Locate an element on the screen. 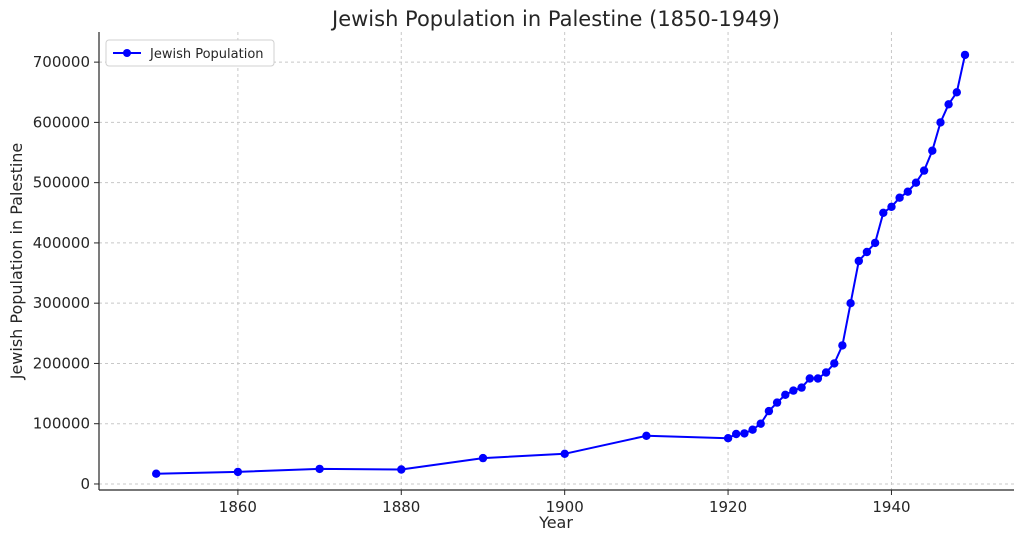 Image resolution: width=1024 pixels, height=542 pixels. x-tick-label: 1940 is located at coordinates (891, 507).